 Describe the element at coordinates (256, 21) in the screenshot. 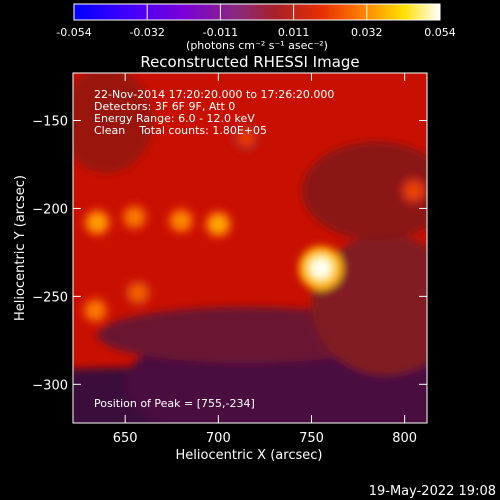

I see `colorbar-ticks: -0.054 -0.032 -0.011 0.011 0.032 0.054` at that location.